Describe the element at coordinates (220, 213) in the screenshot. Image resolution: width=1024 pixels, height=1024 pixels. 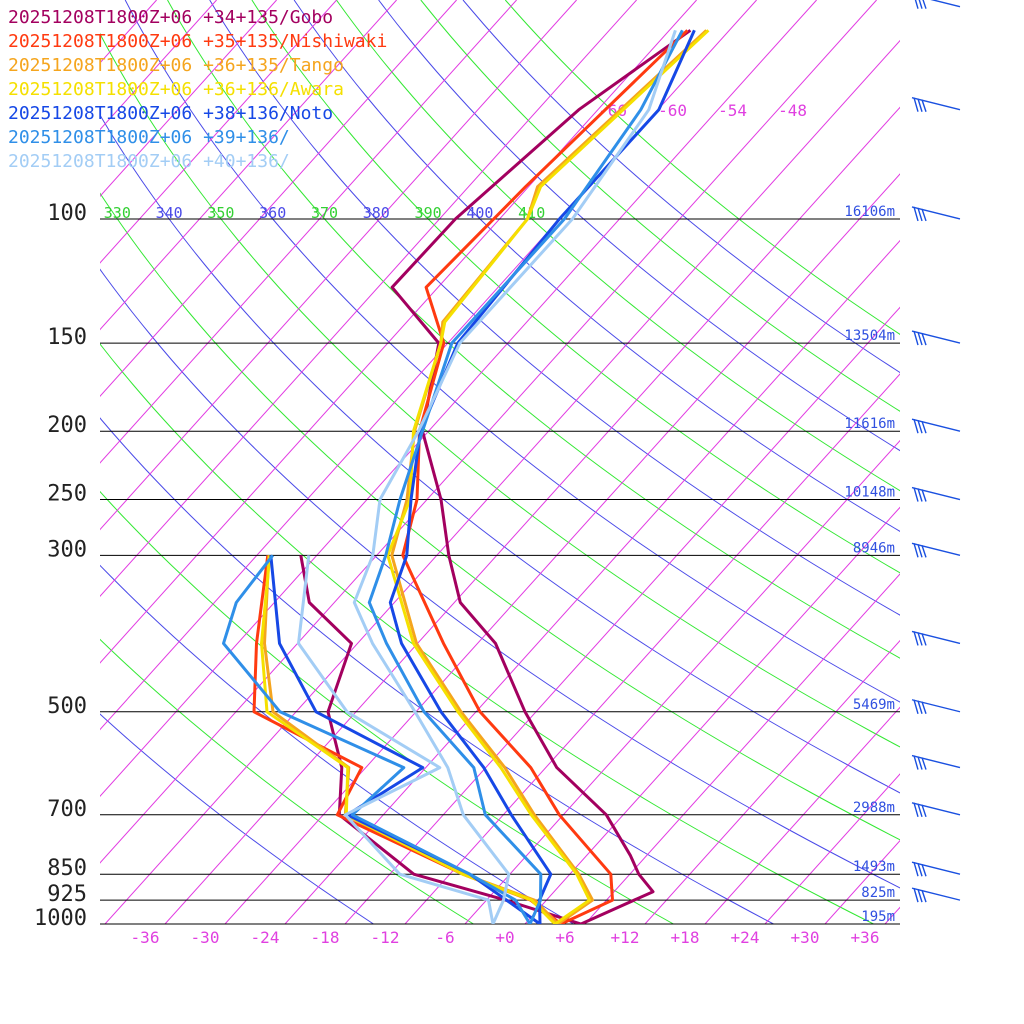
I see `theta-label: 350` at that location.